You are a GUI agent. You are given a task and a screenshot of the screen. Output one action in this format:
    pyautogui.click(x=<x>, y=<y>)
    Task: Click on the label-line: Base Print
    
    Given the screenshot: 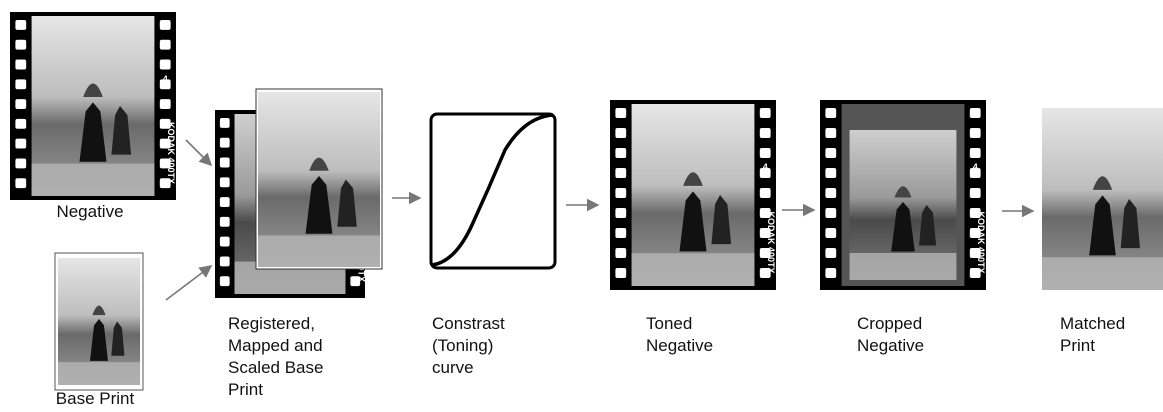 What is the action you would take?
    pyautogui.click(x=95, y=398)
    